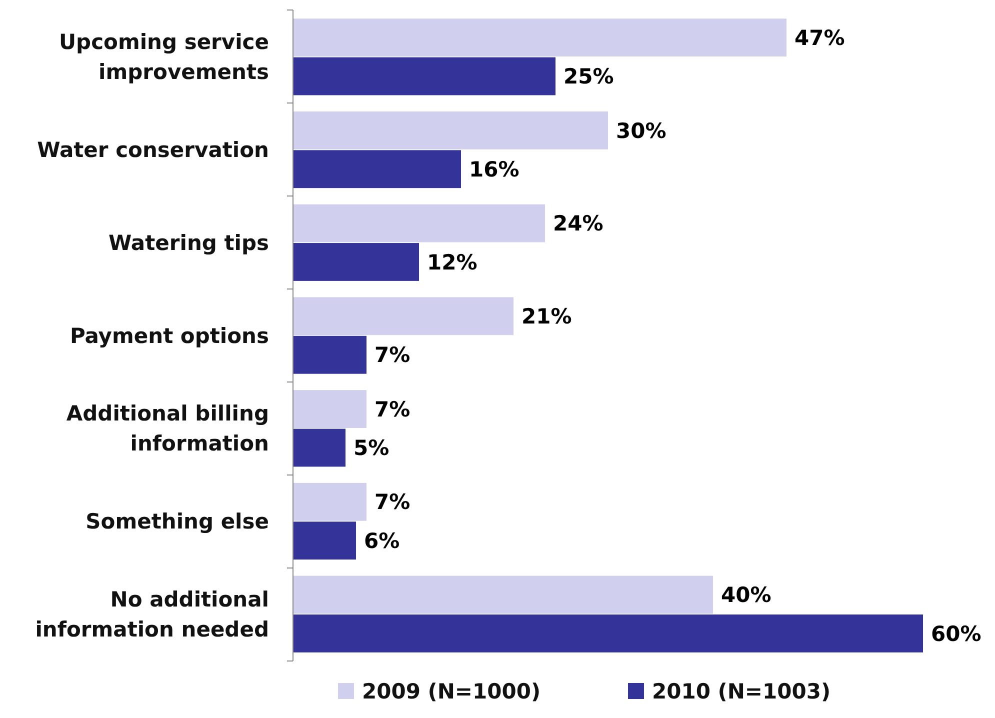 This screenshot has width=995, height=718. I want to click on data-label: 16%, so click(494, 169).